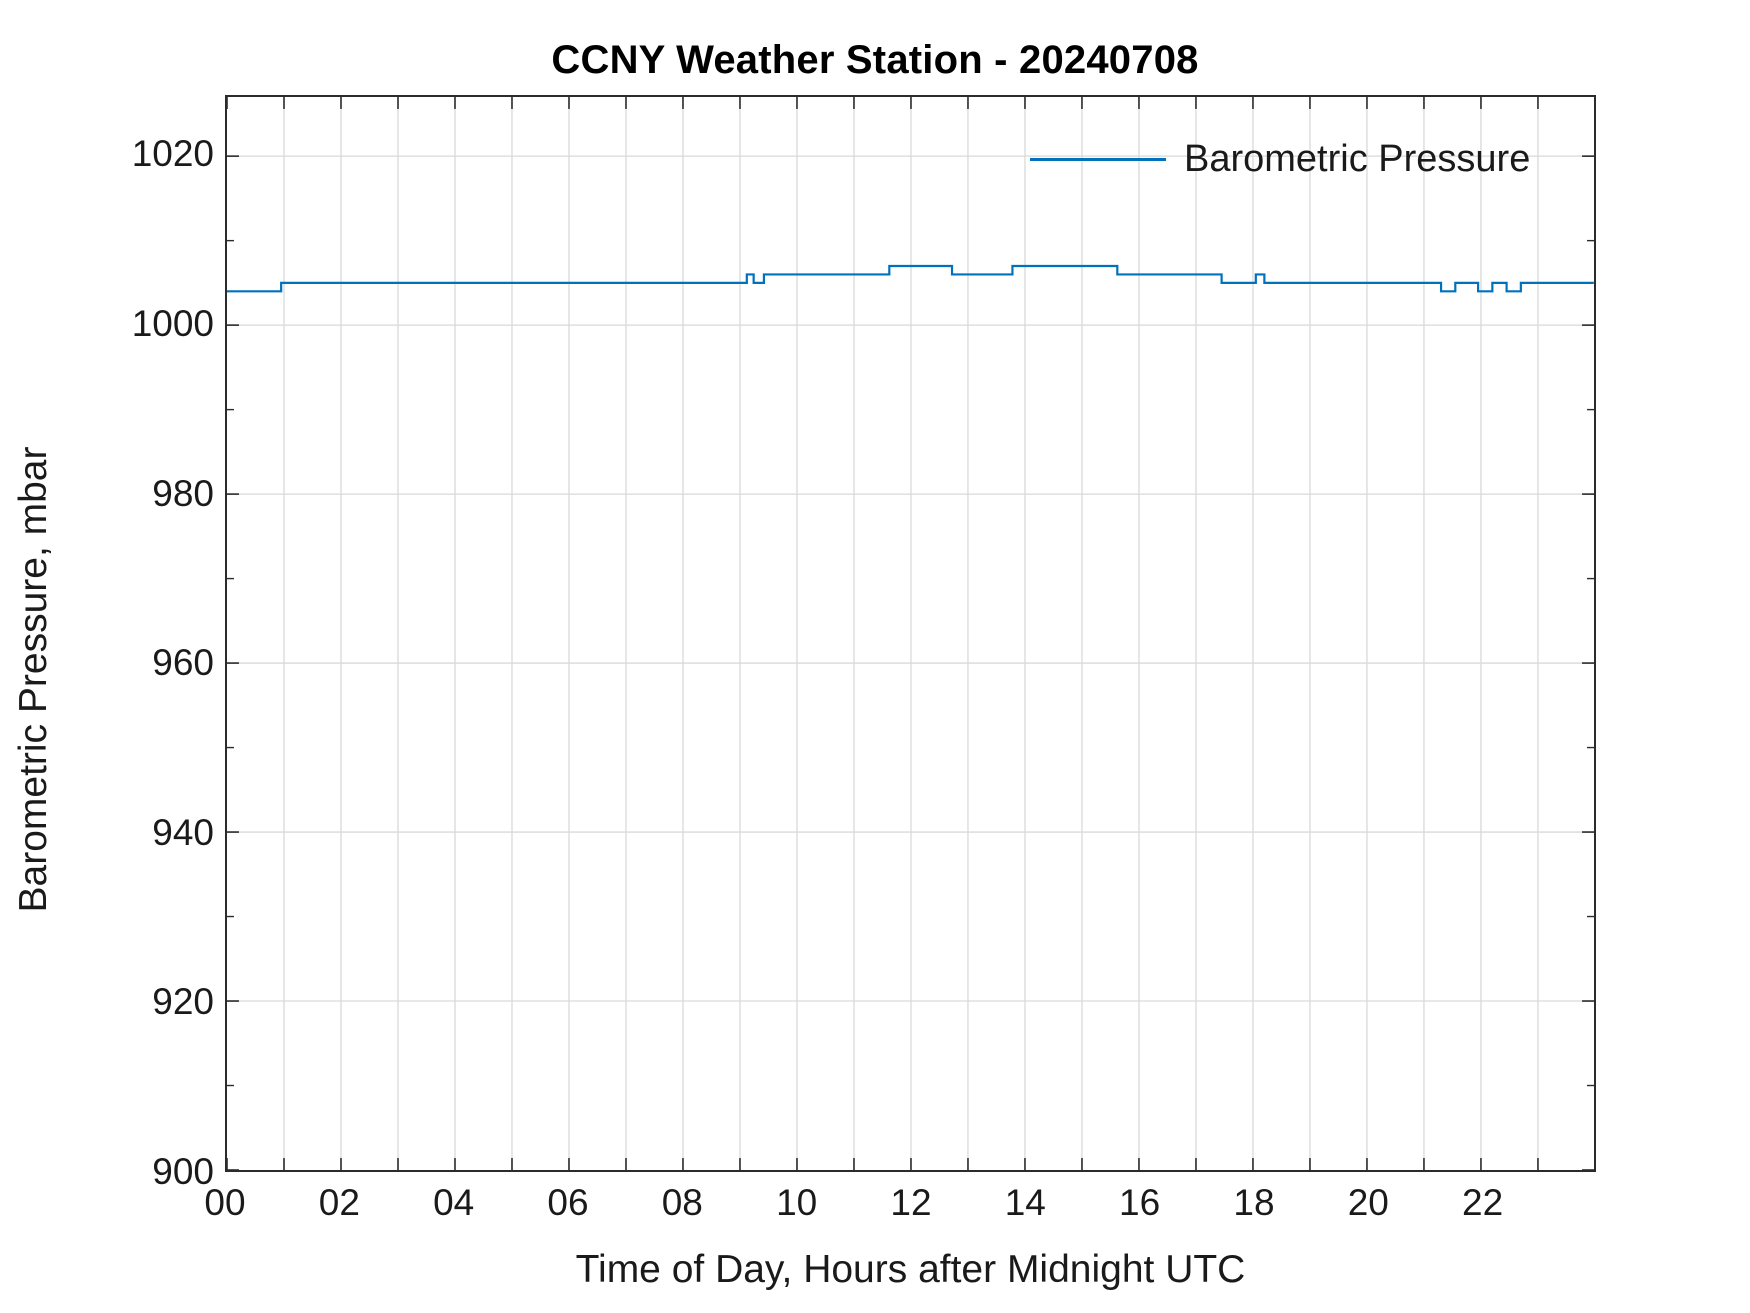  What do you see at coordinates (910, 1269) in the screenshot?
I see `x-axis-title: Time of Day, Hours after Midnight UTC` at bounding box center [910, 1269].